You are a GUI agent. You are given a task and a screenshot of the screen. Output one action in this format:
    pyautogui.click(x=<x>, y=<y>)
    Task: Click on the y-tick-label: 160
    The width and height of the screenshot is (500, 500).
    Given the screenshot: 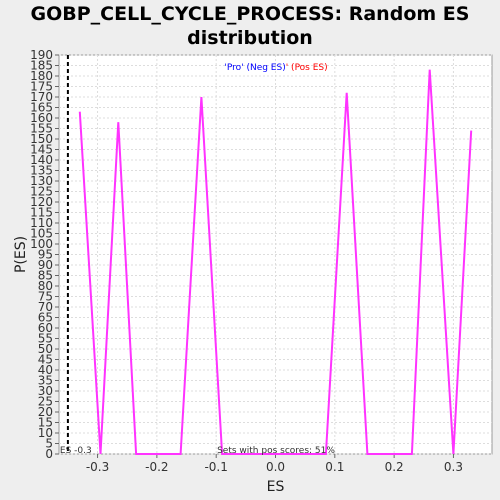 What is the action you would take?
    pyautogui.click(x=41, y=118)
    